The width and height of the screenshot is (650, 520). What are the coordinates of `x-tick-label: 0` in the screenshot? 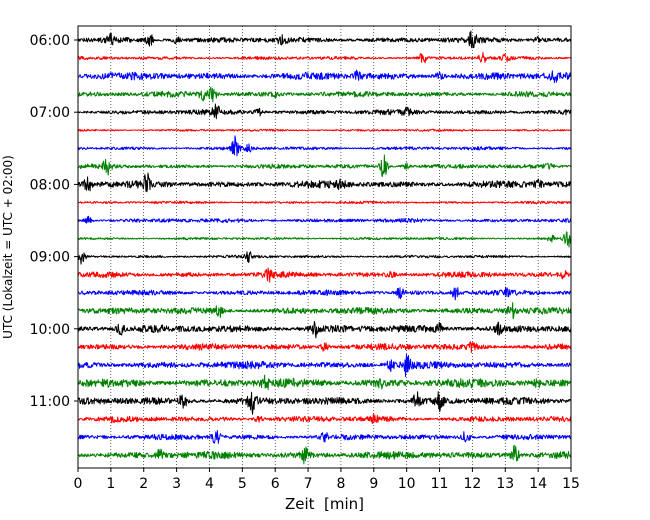 It's located at (78, 484).